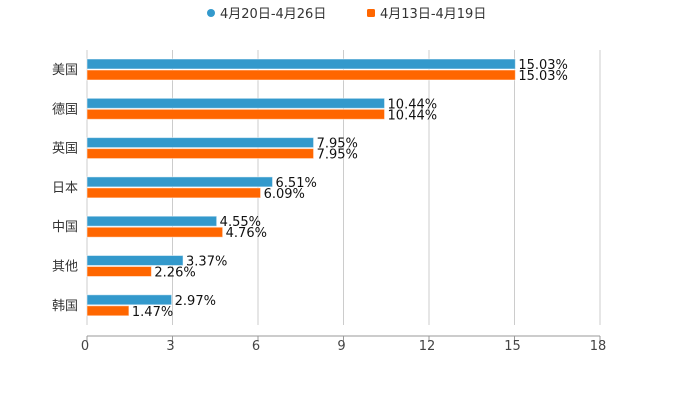 This screenshot has width=700, height=400. I want to click on legend-label: 4月20日-4月26日, so click(273, 14).